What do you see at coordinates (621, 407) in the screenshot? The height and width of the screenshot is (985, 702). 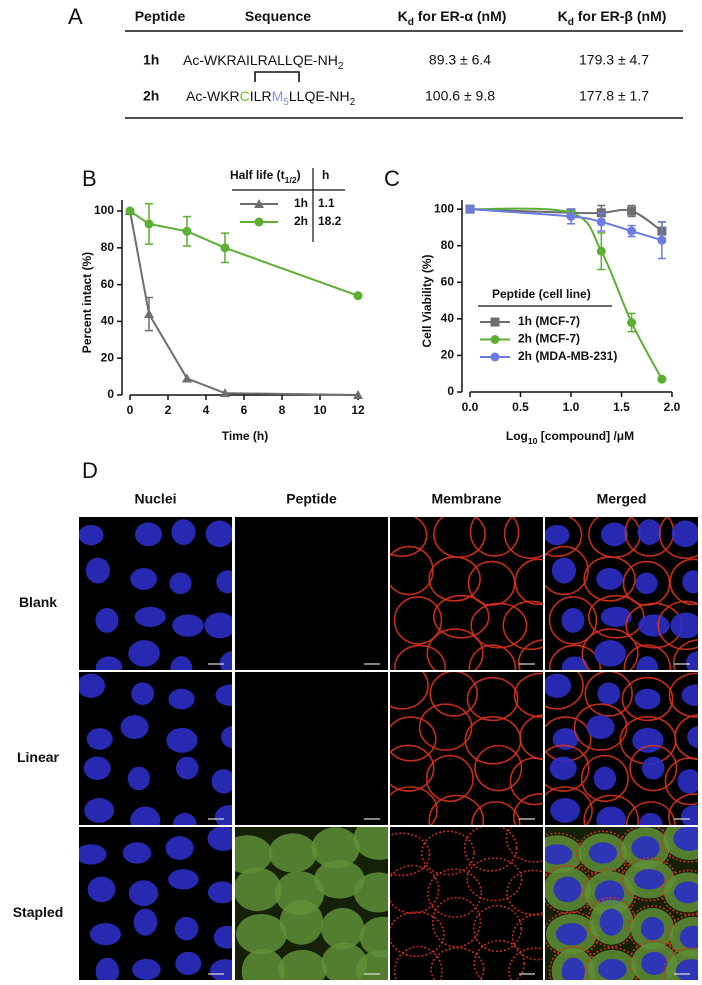 I see `x-tick-label: 1.5` at bounding box center [621, 407].